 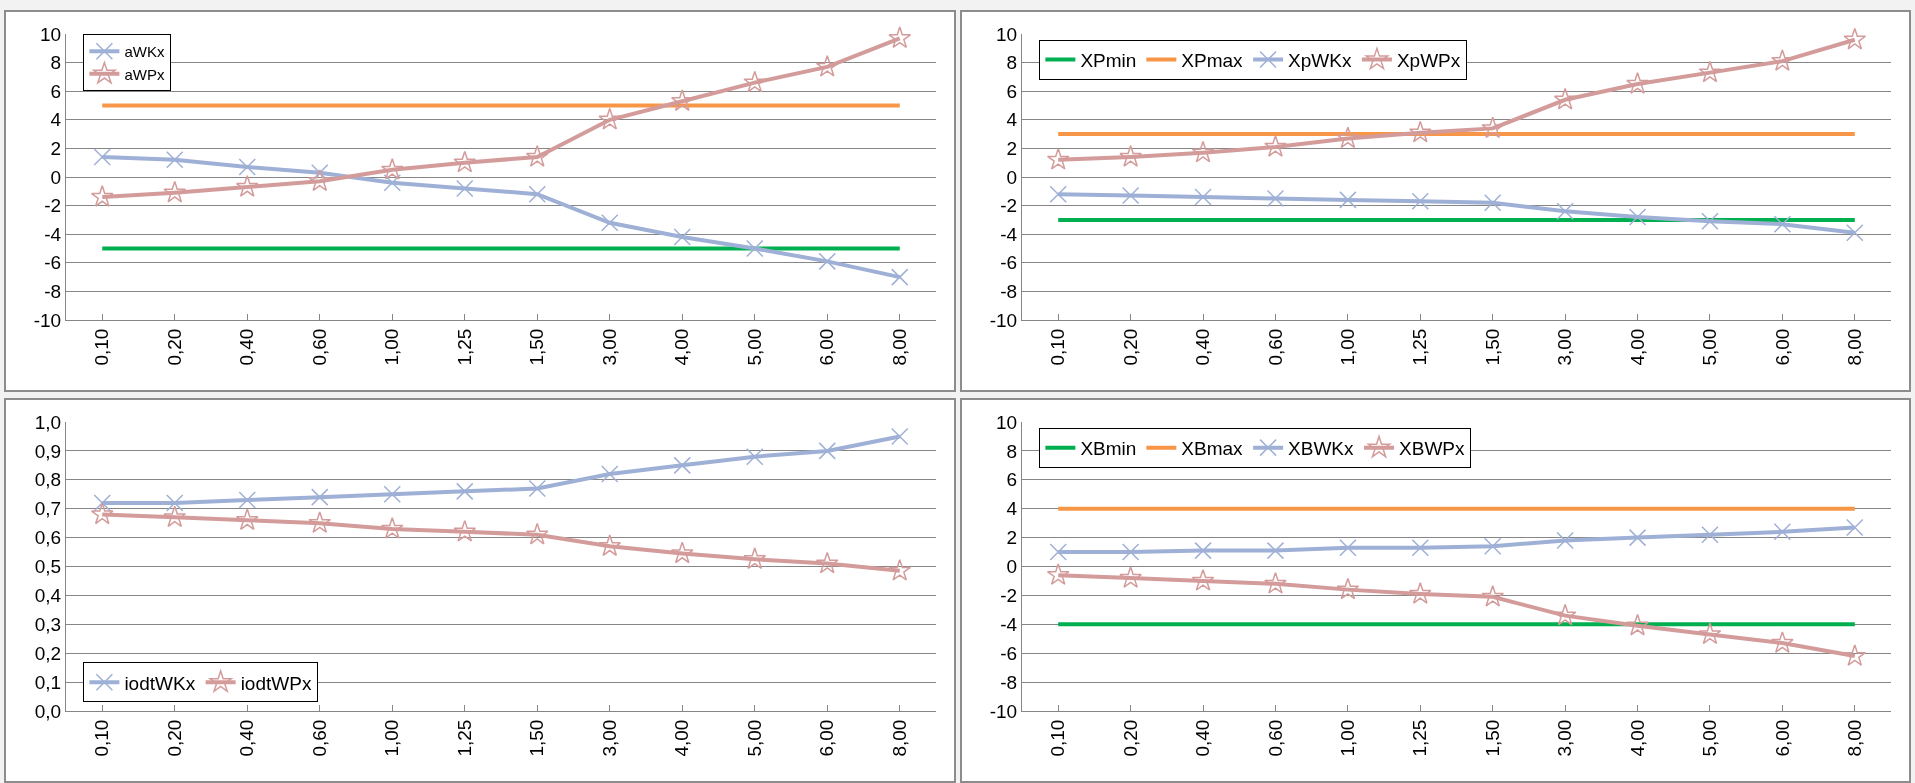 What do you see at coordinates (48, 422) in the screenshot?
I see `y-tick-label: 1,0` at bounding box center [48, 422].